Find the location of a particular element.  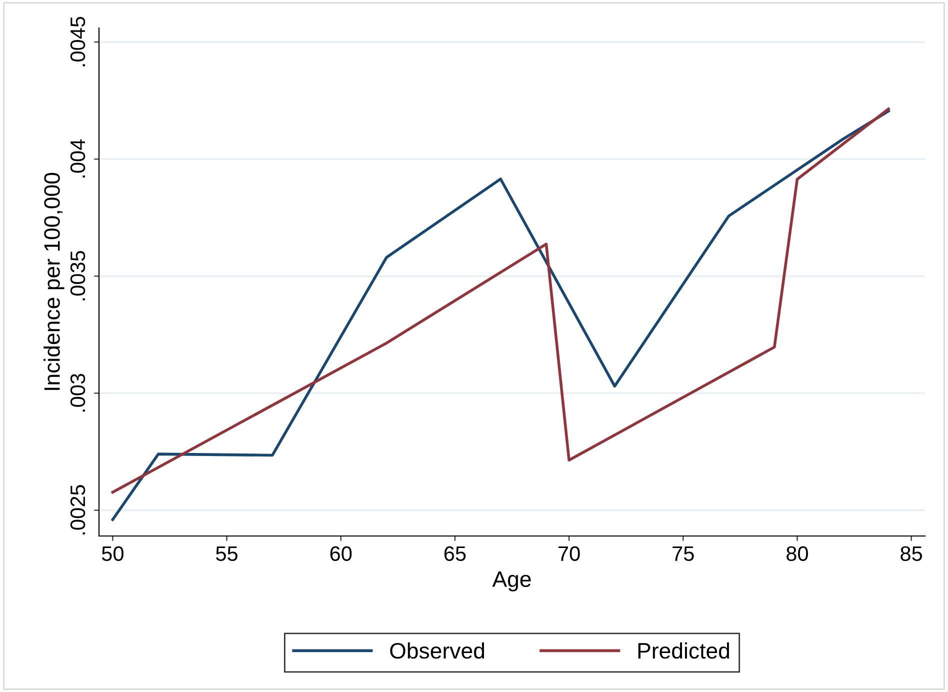

y-tick-label: .0035 is located at coordinates (78, 275).